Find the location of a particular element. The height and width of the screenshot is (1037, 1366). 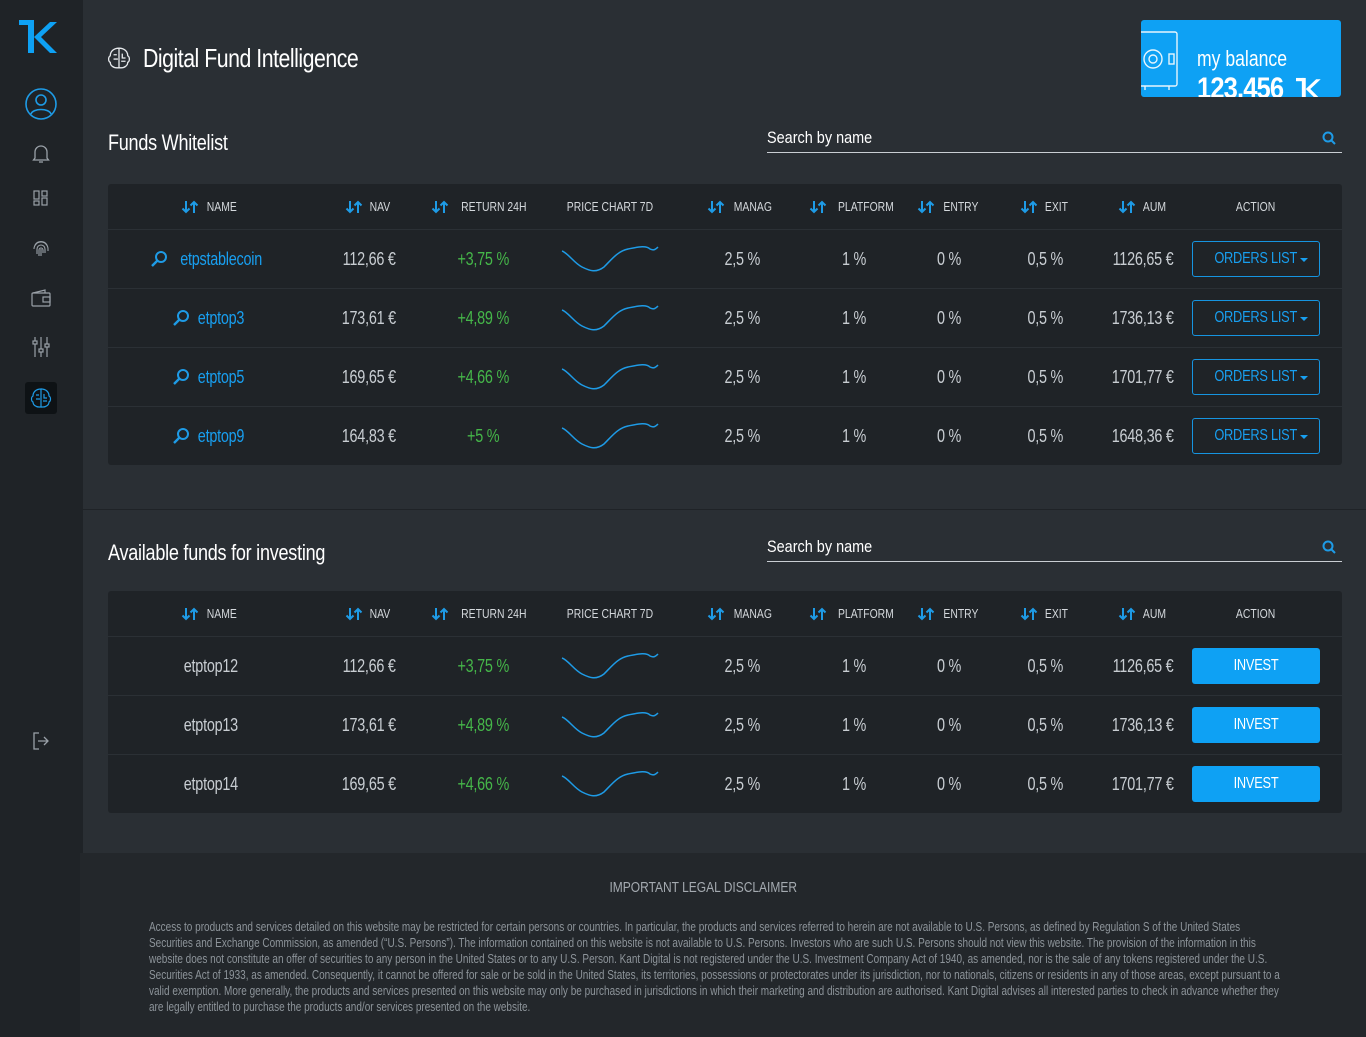

sidebar is located at coordinates (41, 518).